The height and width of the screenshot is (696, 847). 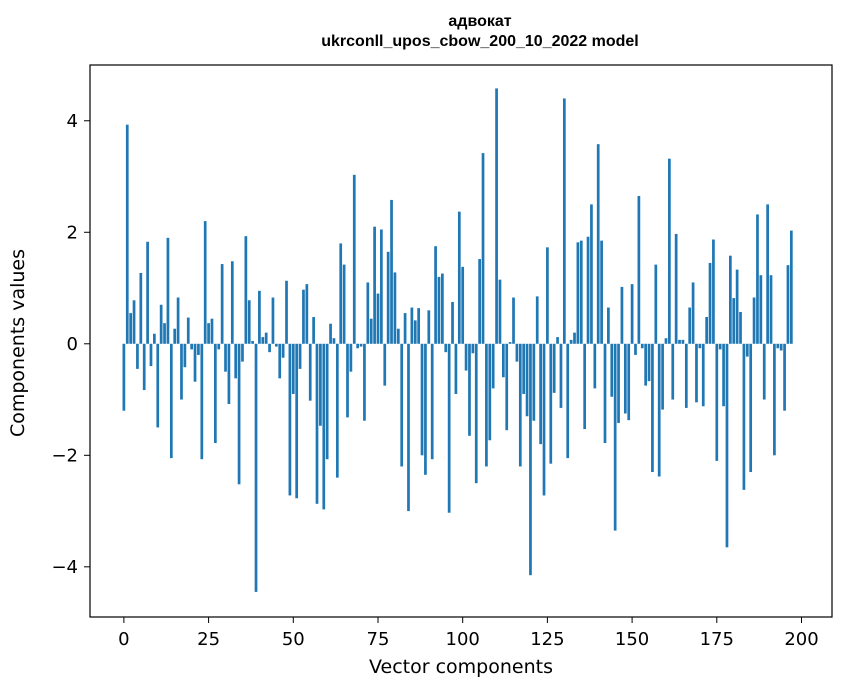 I want to click on x-tick-label: 25, so click(x=208, y=639).